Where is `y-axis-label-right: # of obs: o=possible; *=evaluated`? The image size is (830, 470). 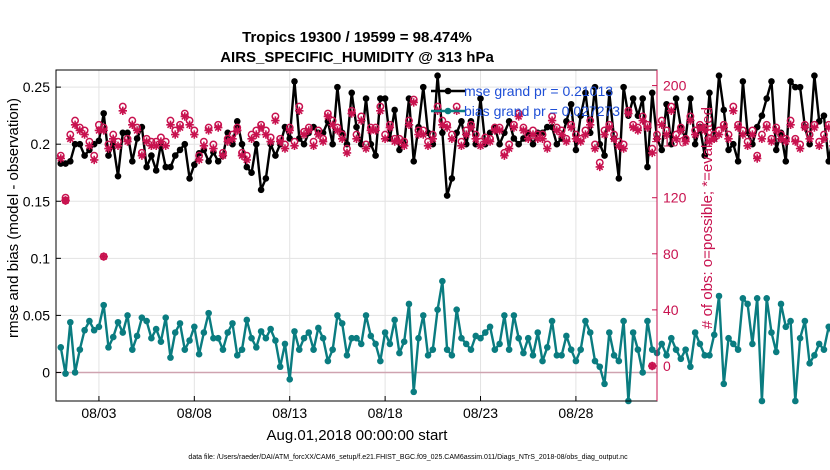
y-axis-label-right: # of obs: o=possible; *=evaluated is located at coordinates (707, 218).